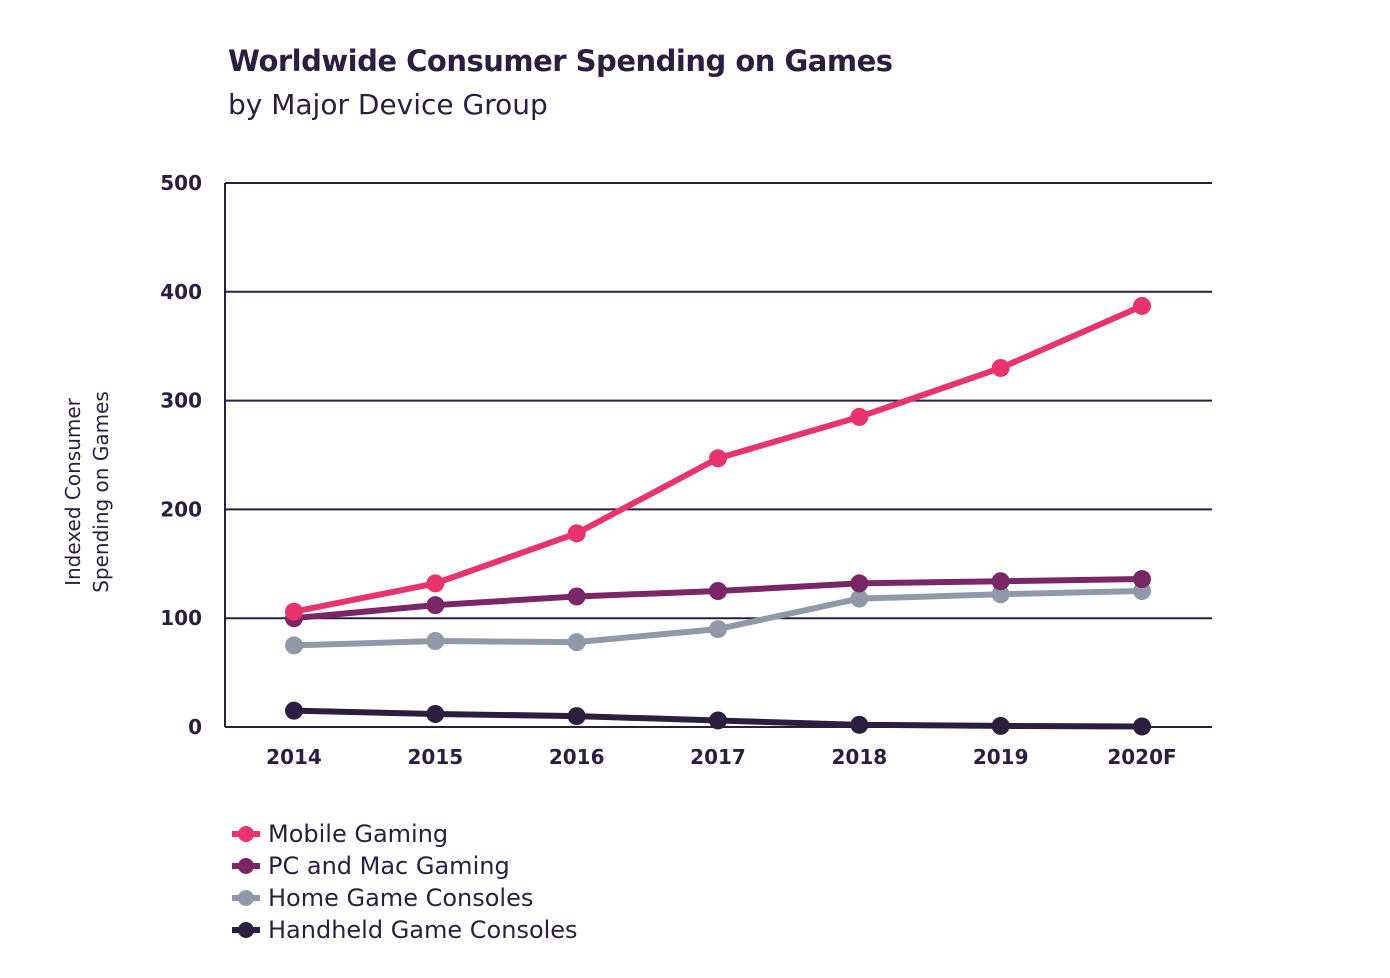 The image size is (1390, 978). I want to click on legend-label: Handheld Game Consoles, so click(423, 930).